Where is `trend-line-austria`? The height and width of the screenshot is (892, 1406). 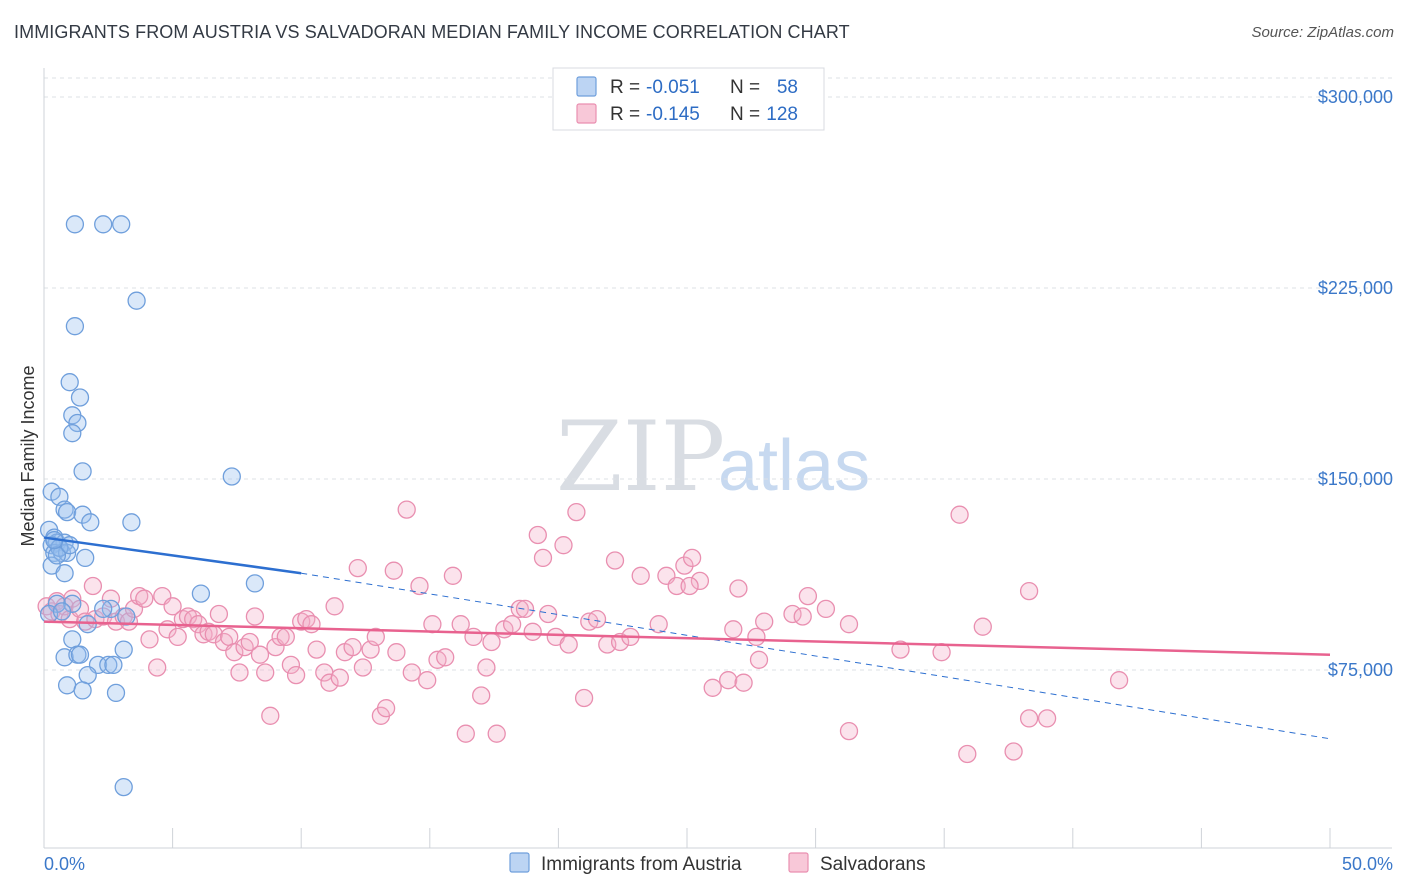
trend-line-austria is located at coordinates (172, 555).